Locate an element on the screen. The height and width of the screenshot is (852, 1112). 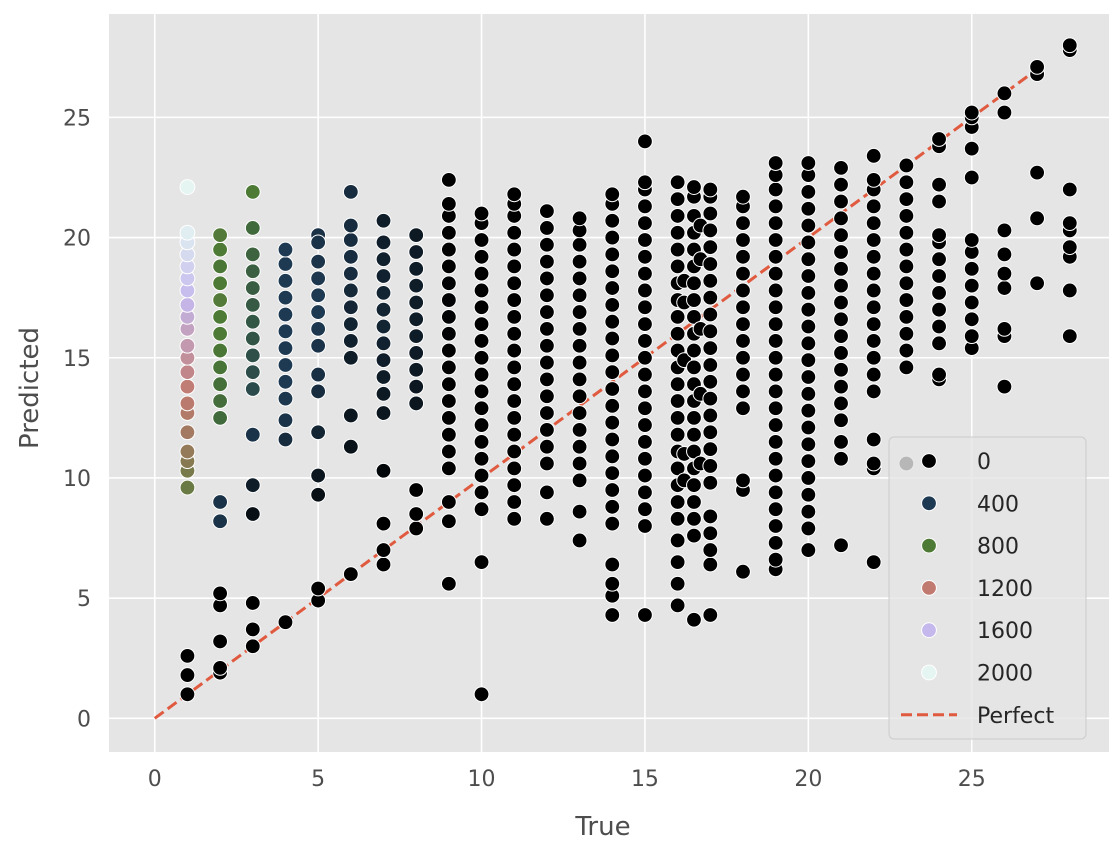
legend-label: 1200 is located at coordinates (1005, 589).